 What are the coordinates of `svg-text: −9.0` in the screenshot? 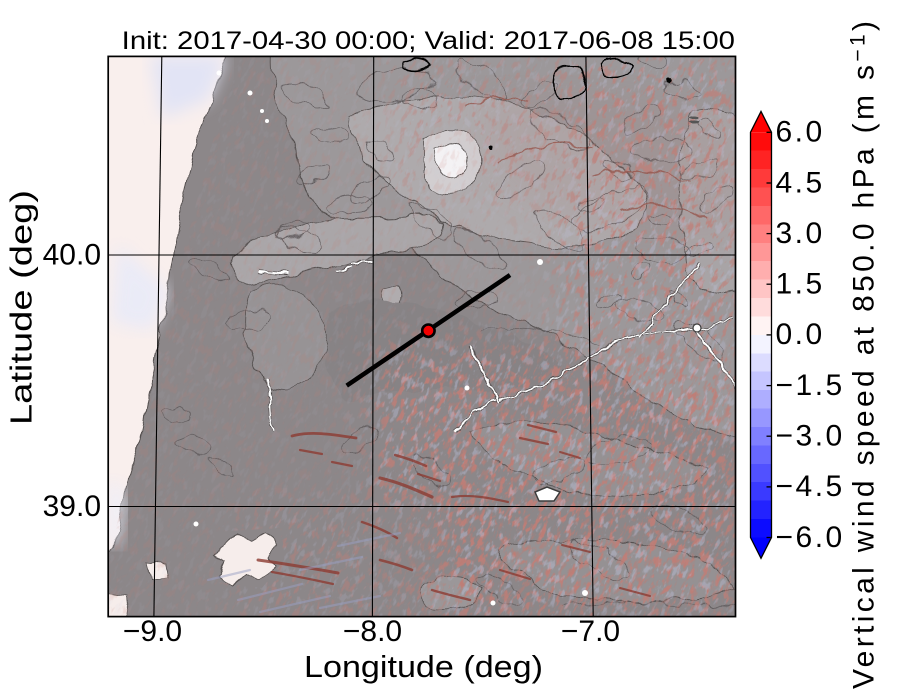 It's located at (152, 631).